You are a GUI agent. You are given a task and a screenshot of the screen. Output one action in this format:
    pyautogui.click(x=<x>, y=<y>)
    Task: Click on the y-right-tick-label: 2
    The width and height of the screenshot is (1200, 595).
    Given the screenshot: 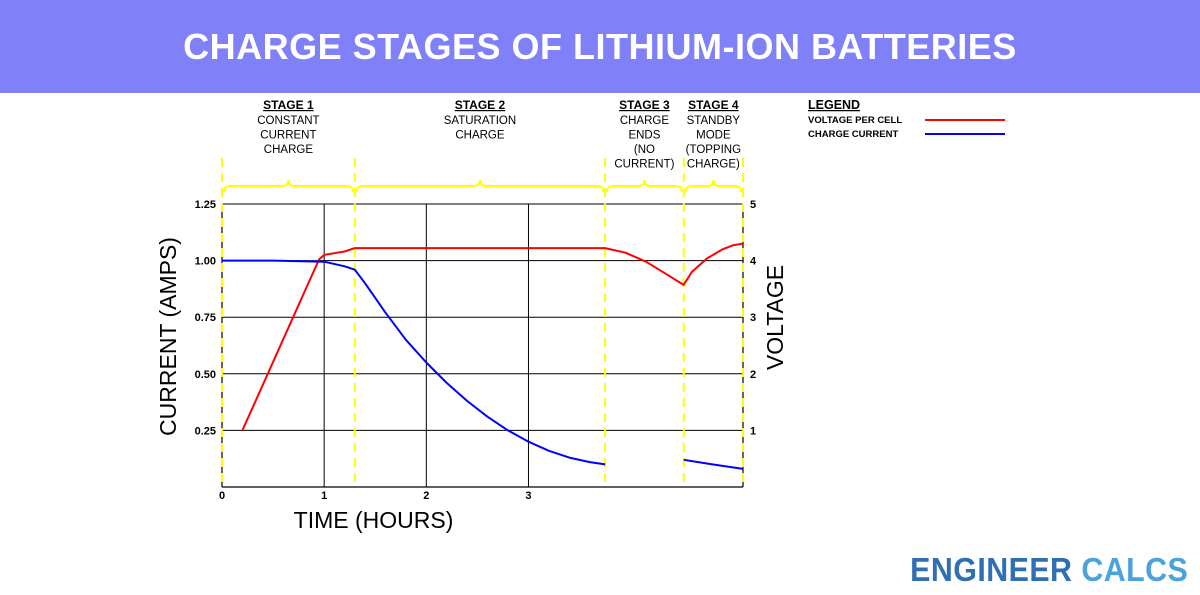 What is the action you would take?
    pyautogui.click(x=753, y=375)
    